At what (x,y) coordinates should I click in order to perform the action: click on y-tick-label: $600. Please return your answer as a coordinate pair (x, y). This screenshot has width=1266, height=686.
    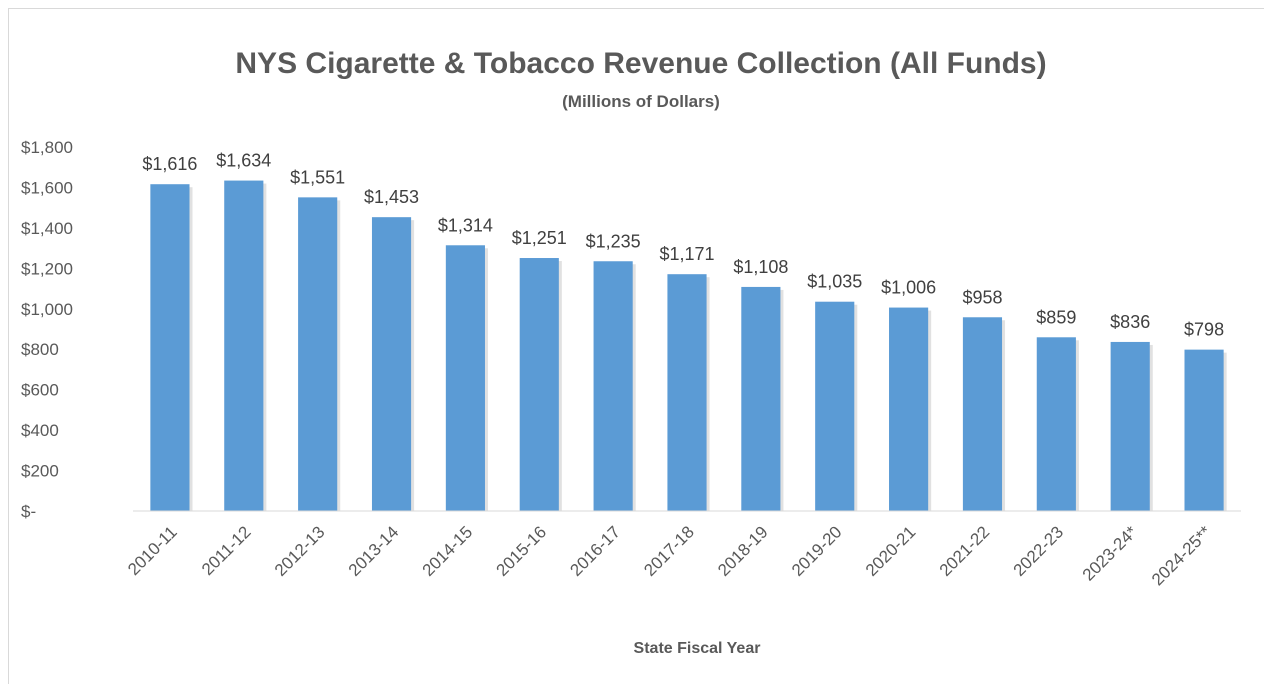
    Looking at the image, I should click on (40, 390).